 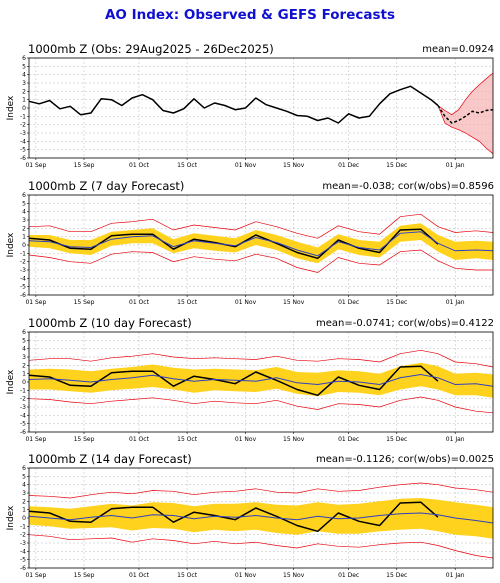 I want to click on panel-stat: mean=-0.0741; cor(w/obs)=0.4122, so click(x=404, y=323).